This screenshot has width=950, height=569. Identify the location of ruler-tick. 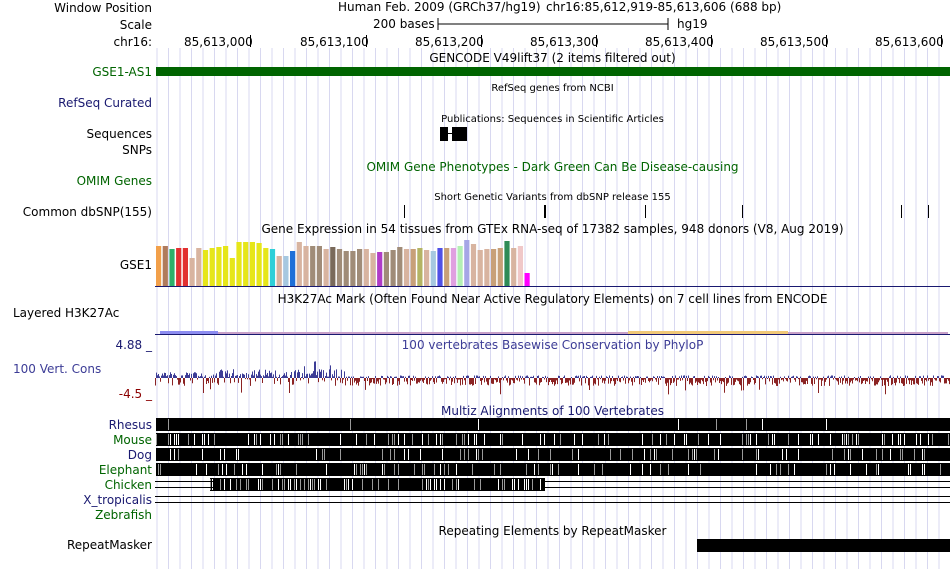
(941, 41).